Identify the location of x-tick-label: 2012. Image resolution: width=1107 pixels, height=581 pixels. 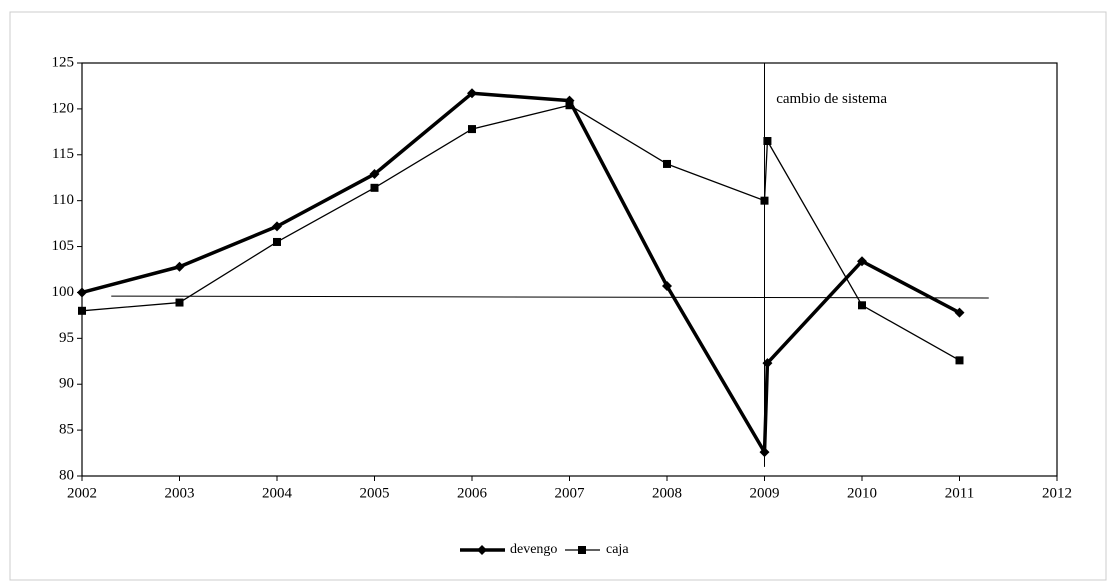
(1057, 493).